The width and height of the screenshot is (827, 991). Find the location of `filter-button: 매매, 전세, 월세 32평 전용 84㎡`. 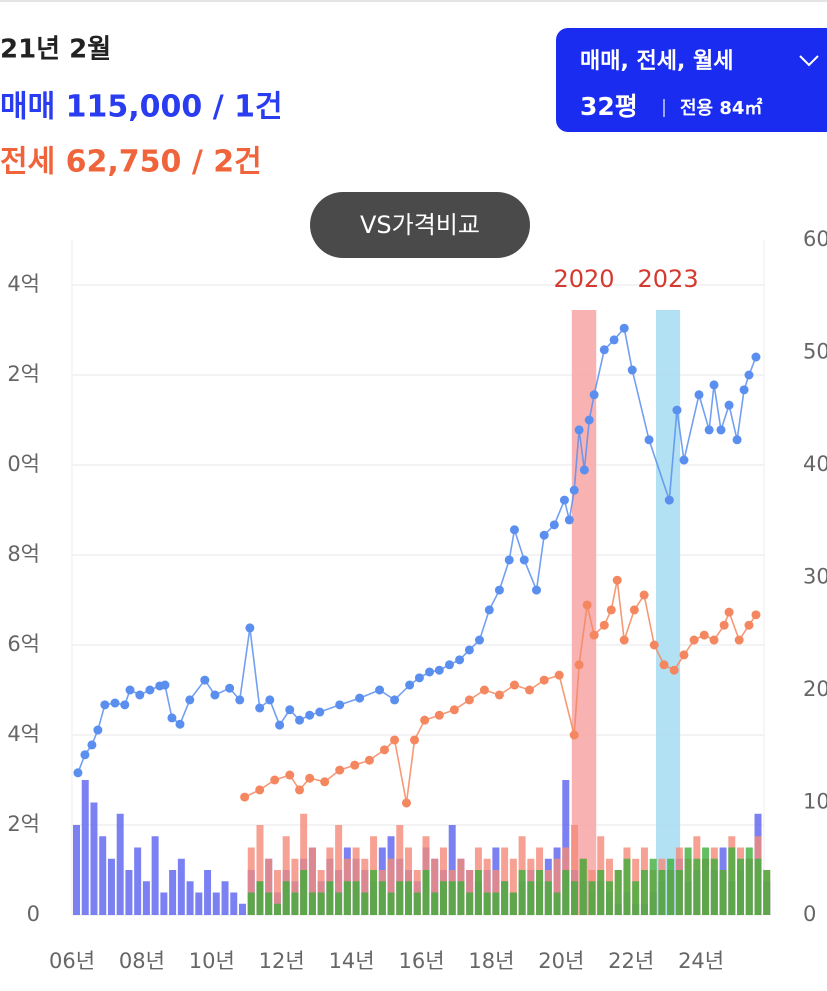

filter-button: 매매, 전세, 월세 32평 전용 84㎡ is located at coordinates (691, 80).